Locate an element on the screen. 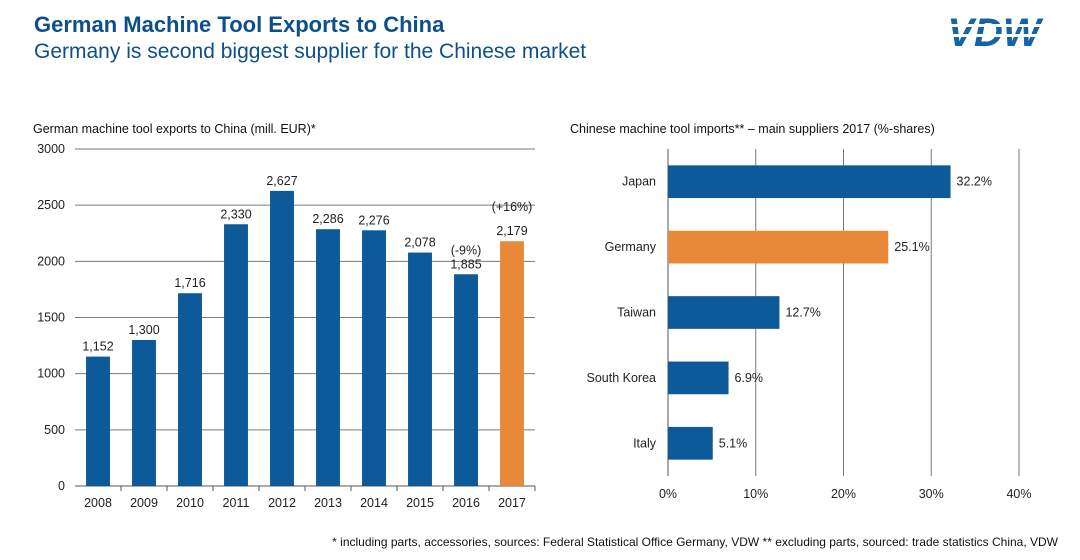 This screenshot has height=560, width=1080. data-label-2016: 1,885 is located at coordinates (465, 264).